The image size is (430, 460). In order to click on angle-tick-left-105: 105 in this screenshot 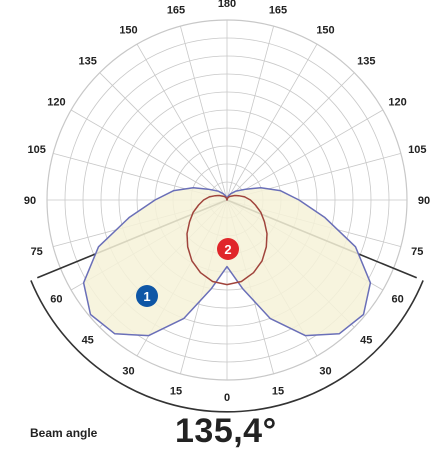, I will do `click(37, 150)`.